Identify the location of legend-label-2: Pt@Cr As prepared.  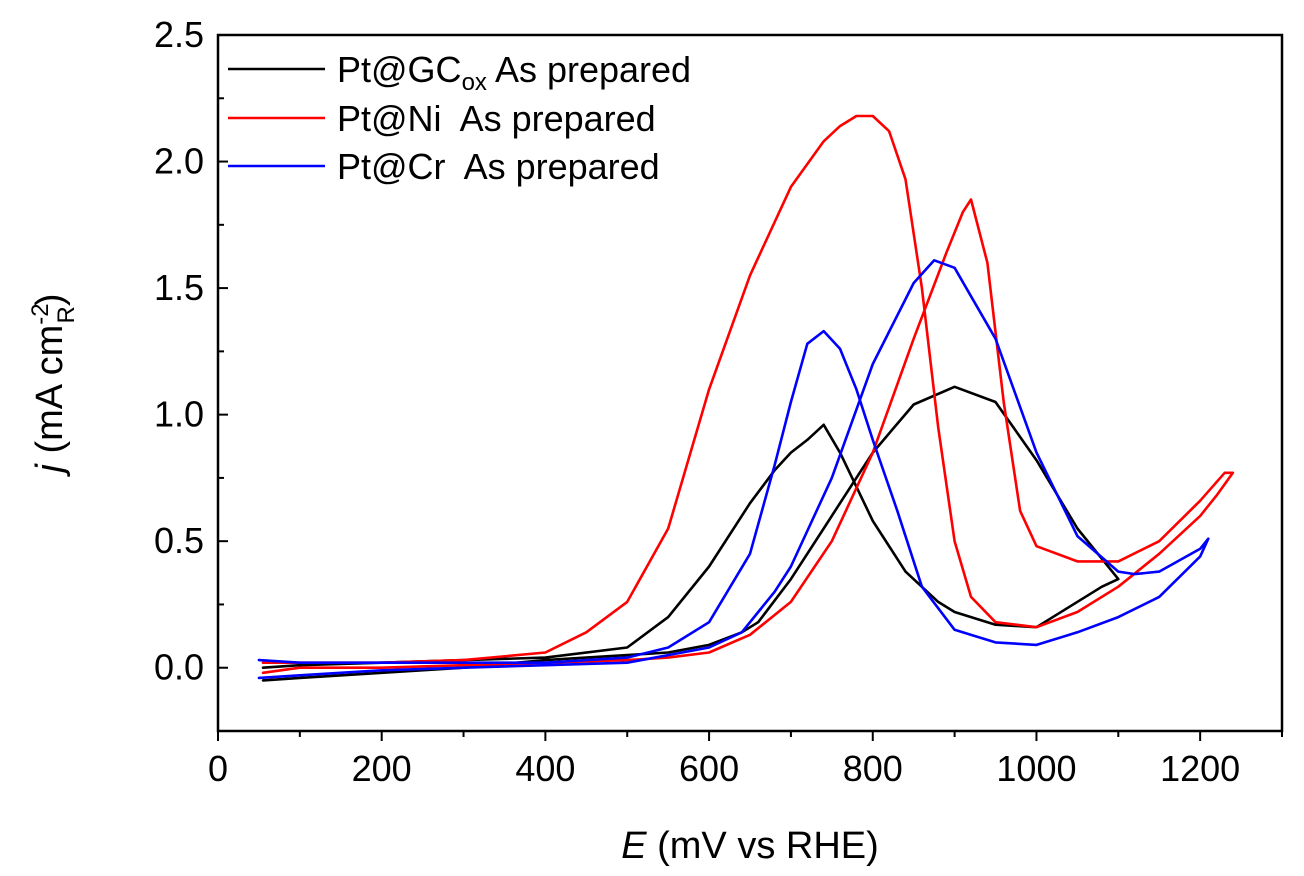
(498, 166).